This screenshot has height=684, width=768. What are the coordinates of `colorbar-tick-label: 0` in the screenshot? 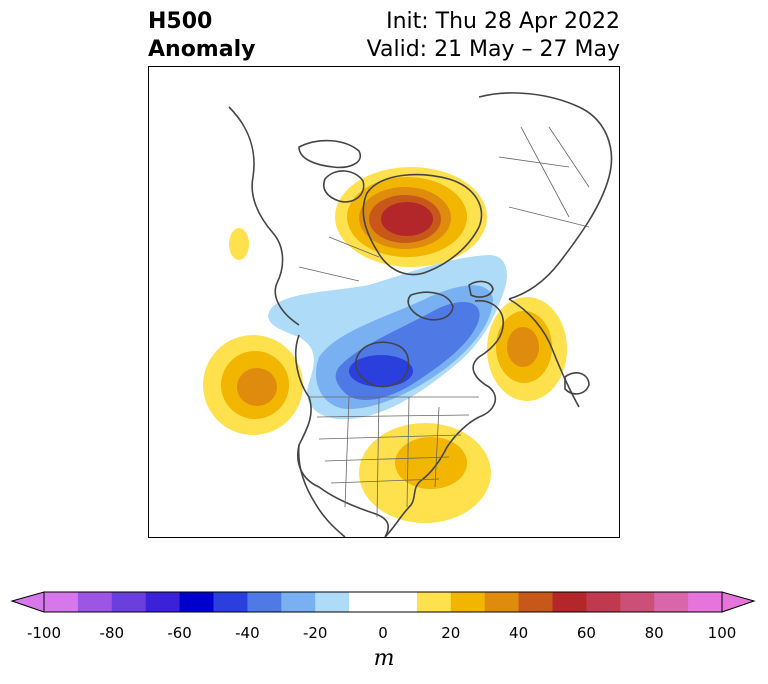 It's located at (383, 633).